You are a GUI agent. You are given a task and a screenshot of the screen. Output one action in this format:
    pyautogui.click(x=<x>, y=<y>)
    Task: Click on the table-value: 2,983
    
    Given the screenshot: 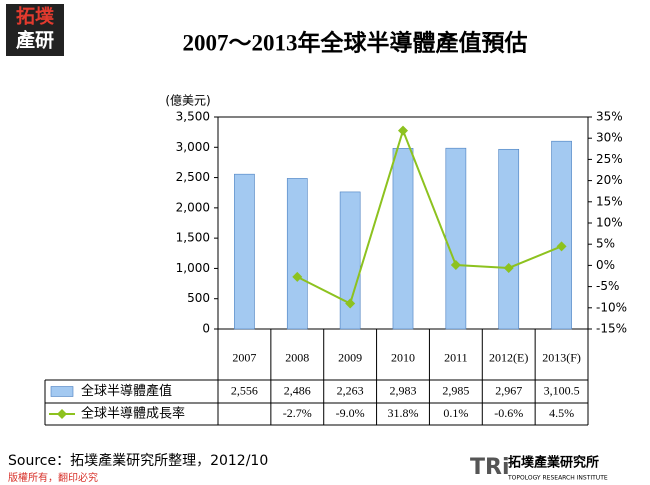 What is the action you would take?
    pyautogui.click(x=403, y=390)
    